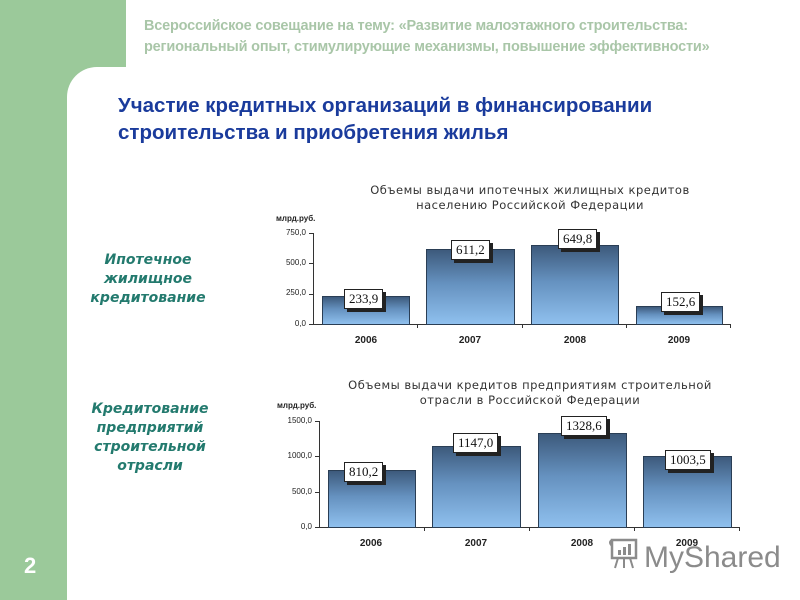 Image resolution: width=800 pixels, height=600 pixels. What do you see at coordinates (148, 298) in the screenshot?
I see `side-label-line: кредитование` at bounding box center [148, 298].